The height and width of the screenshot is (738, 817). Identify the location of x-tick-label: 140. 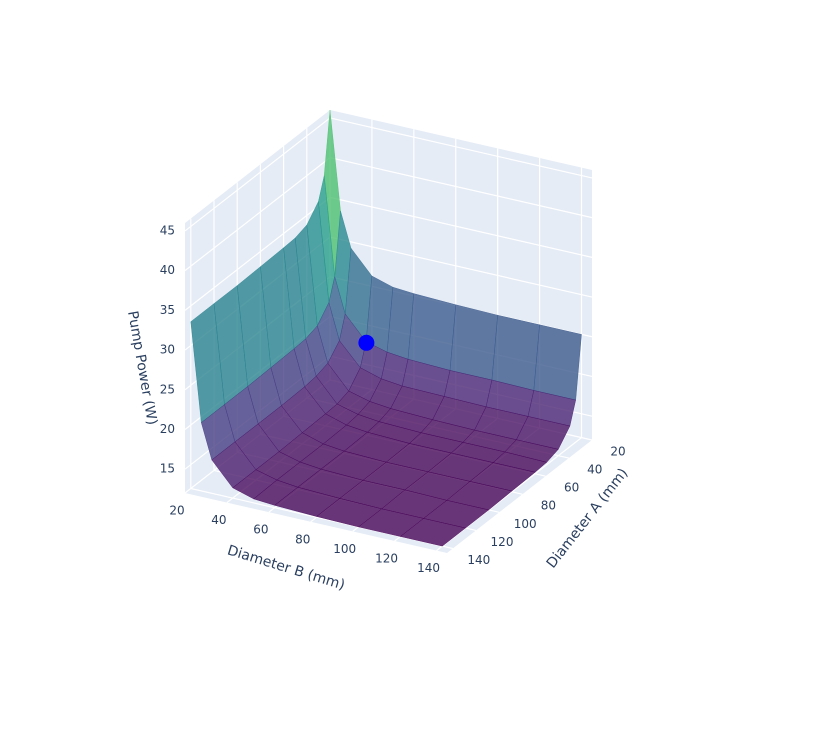
(478, 560).